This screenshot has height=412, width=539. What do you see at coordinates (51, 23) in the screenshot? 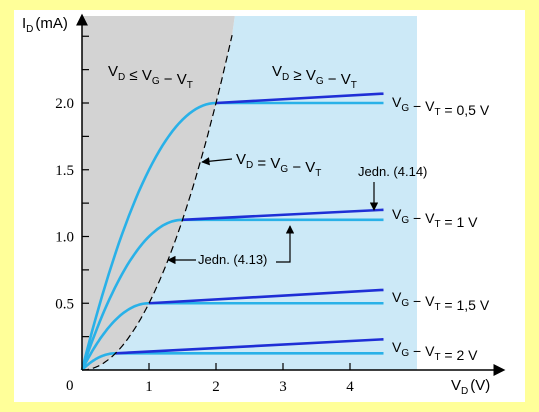
I see `y-axis-label-unit: (mA)` at bounding box center [51, 23].